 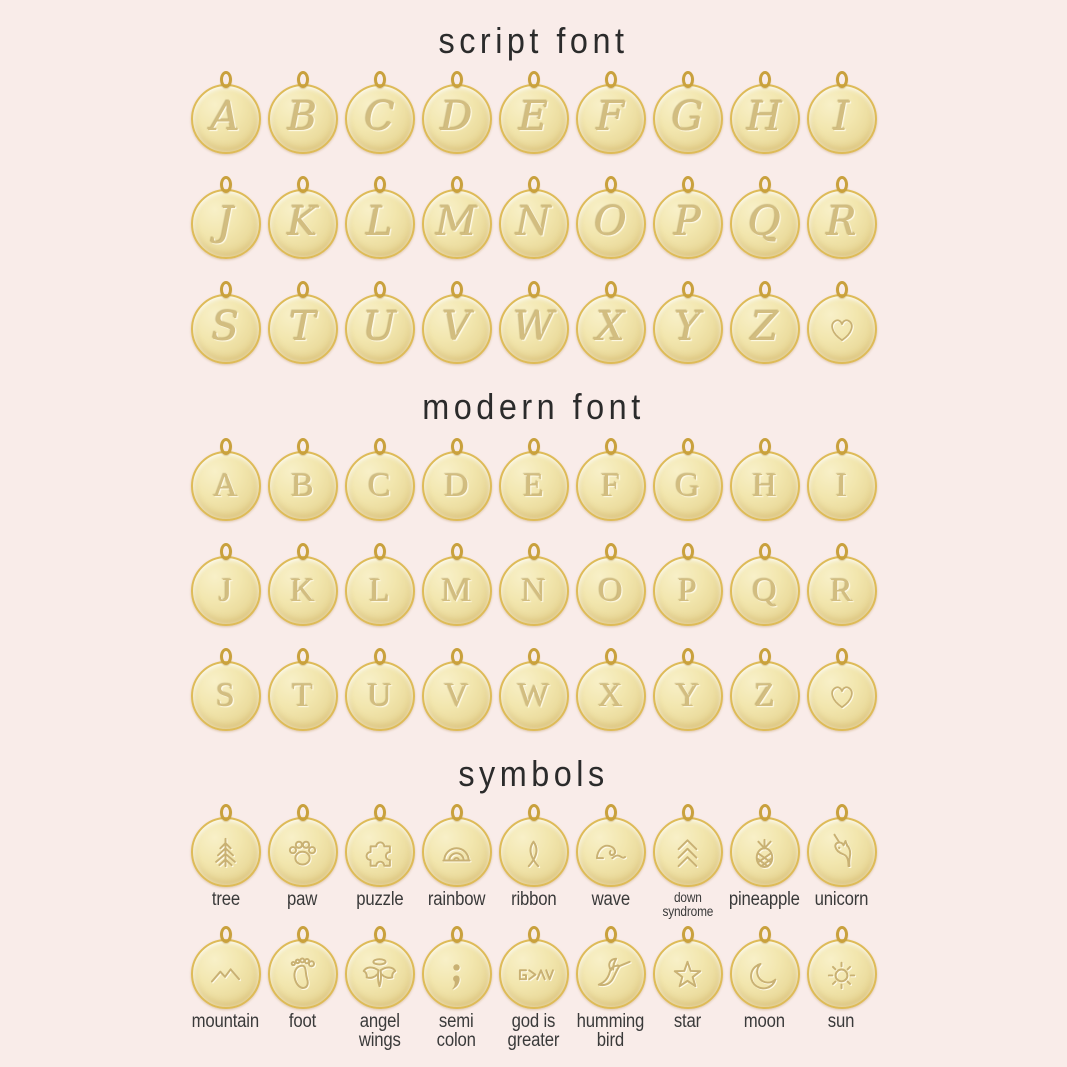 I want to click on rainbow-icon, so click(x=456, y=854).